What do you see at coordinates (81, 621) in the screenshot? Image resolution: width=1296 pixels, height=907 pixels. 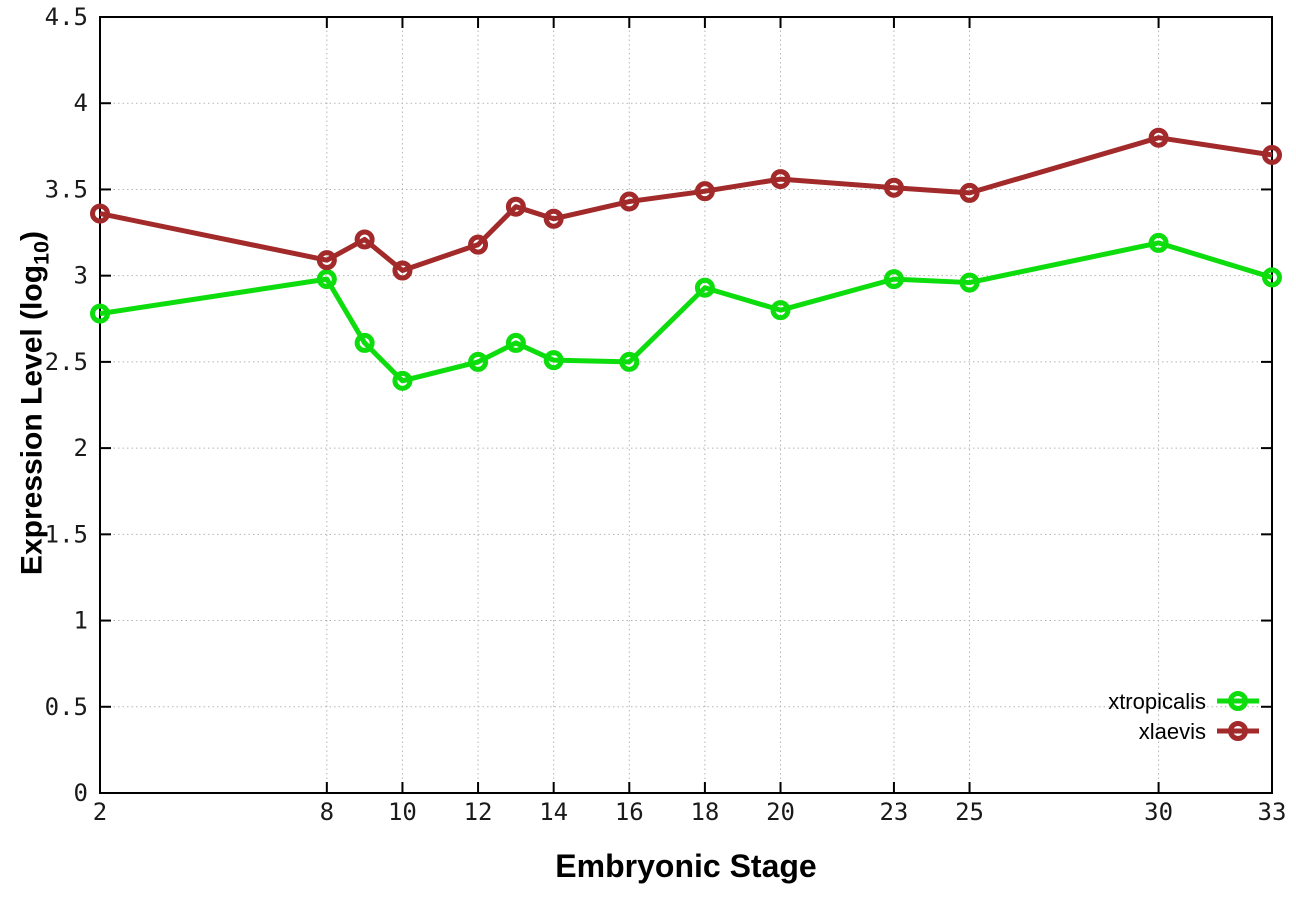 I see `y-tick-label: 1` at bounding box center [81, 621].